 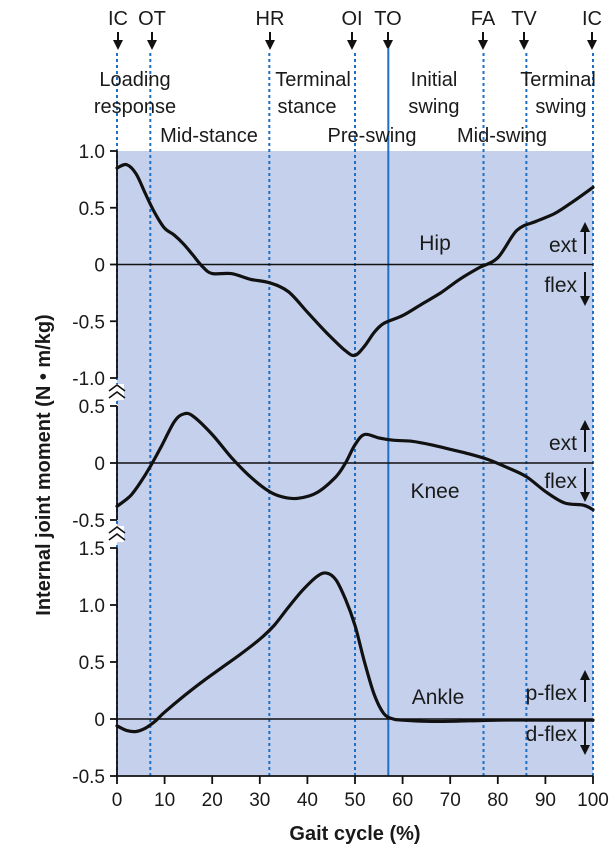 What do you see at coordinates (355, 652) in the screenshot?
I see `curve-ankle` at bounding box center [355, 652].